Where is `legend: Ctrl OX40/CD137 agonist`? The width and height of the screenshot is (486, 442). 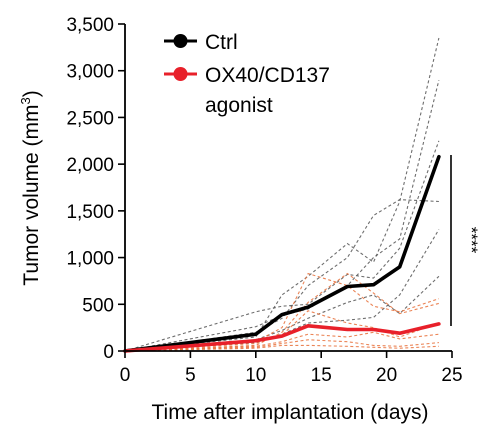 legend: Ctrl OX40/CD137 agonist is located at coordinates (247, 74).